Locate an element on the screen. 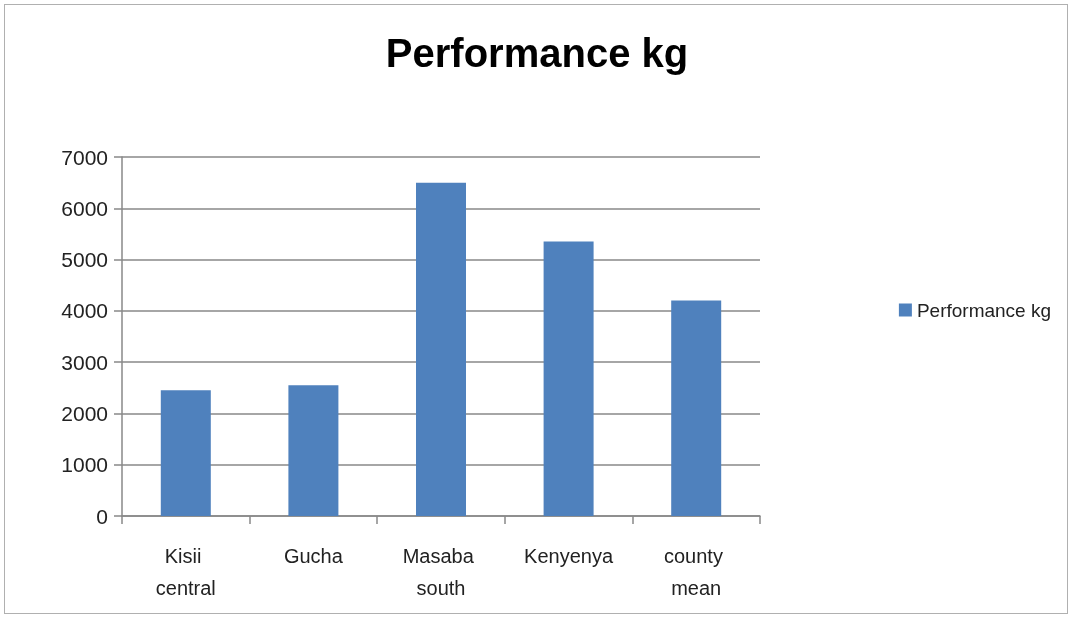 This screenshot has width=1074, height=620. x-tick-label: county mean is located at coordinates (696, 572).